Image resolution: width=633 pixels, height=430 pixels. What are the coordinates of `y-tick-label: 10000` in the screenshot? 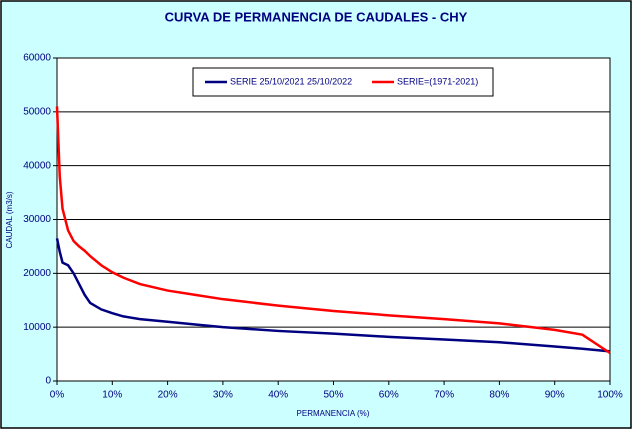 It's located at (37, 327).